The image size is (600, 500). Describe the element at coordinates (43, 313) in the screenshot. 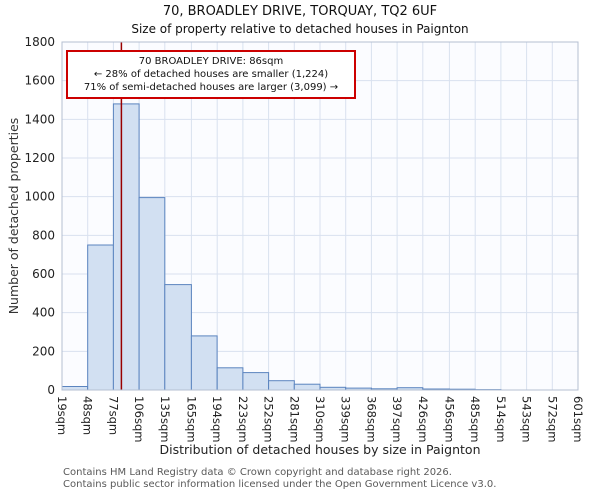

I see `y-tick-label: 400` at that location.